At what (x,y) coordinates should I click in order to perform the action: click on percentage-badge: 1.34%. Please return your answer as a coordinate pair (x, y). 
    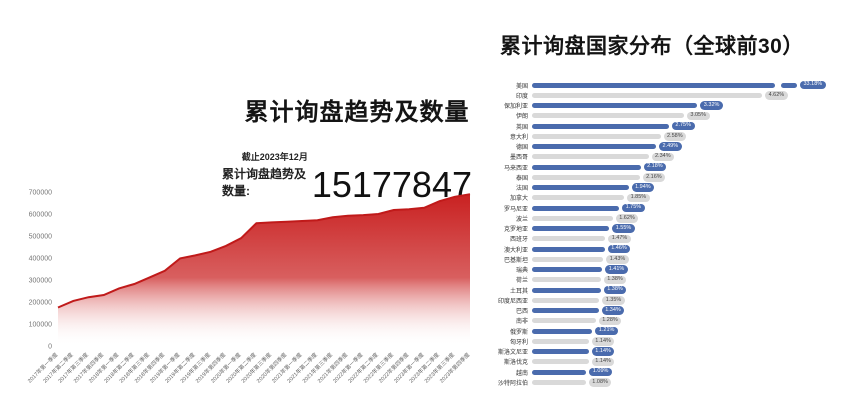
    Looking at the image, I should click on (613, 310).